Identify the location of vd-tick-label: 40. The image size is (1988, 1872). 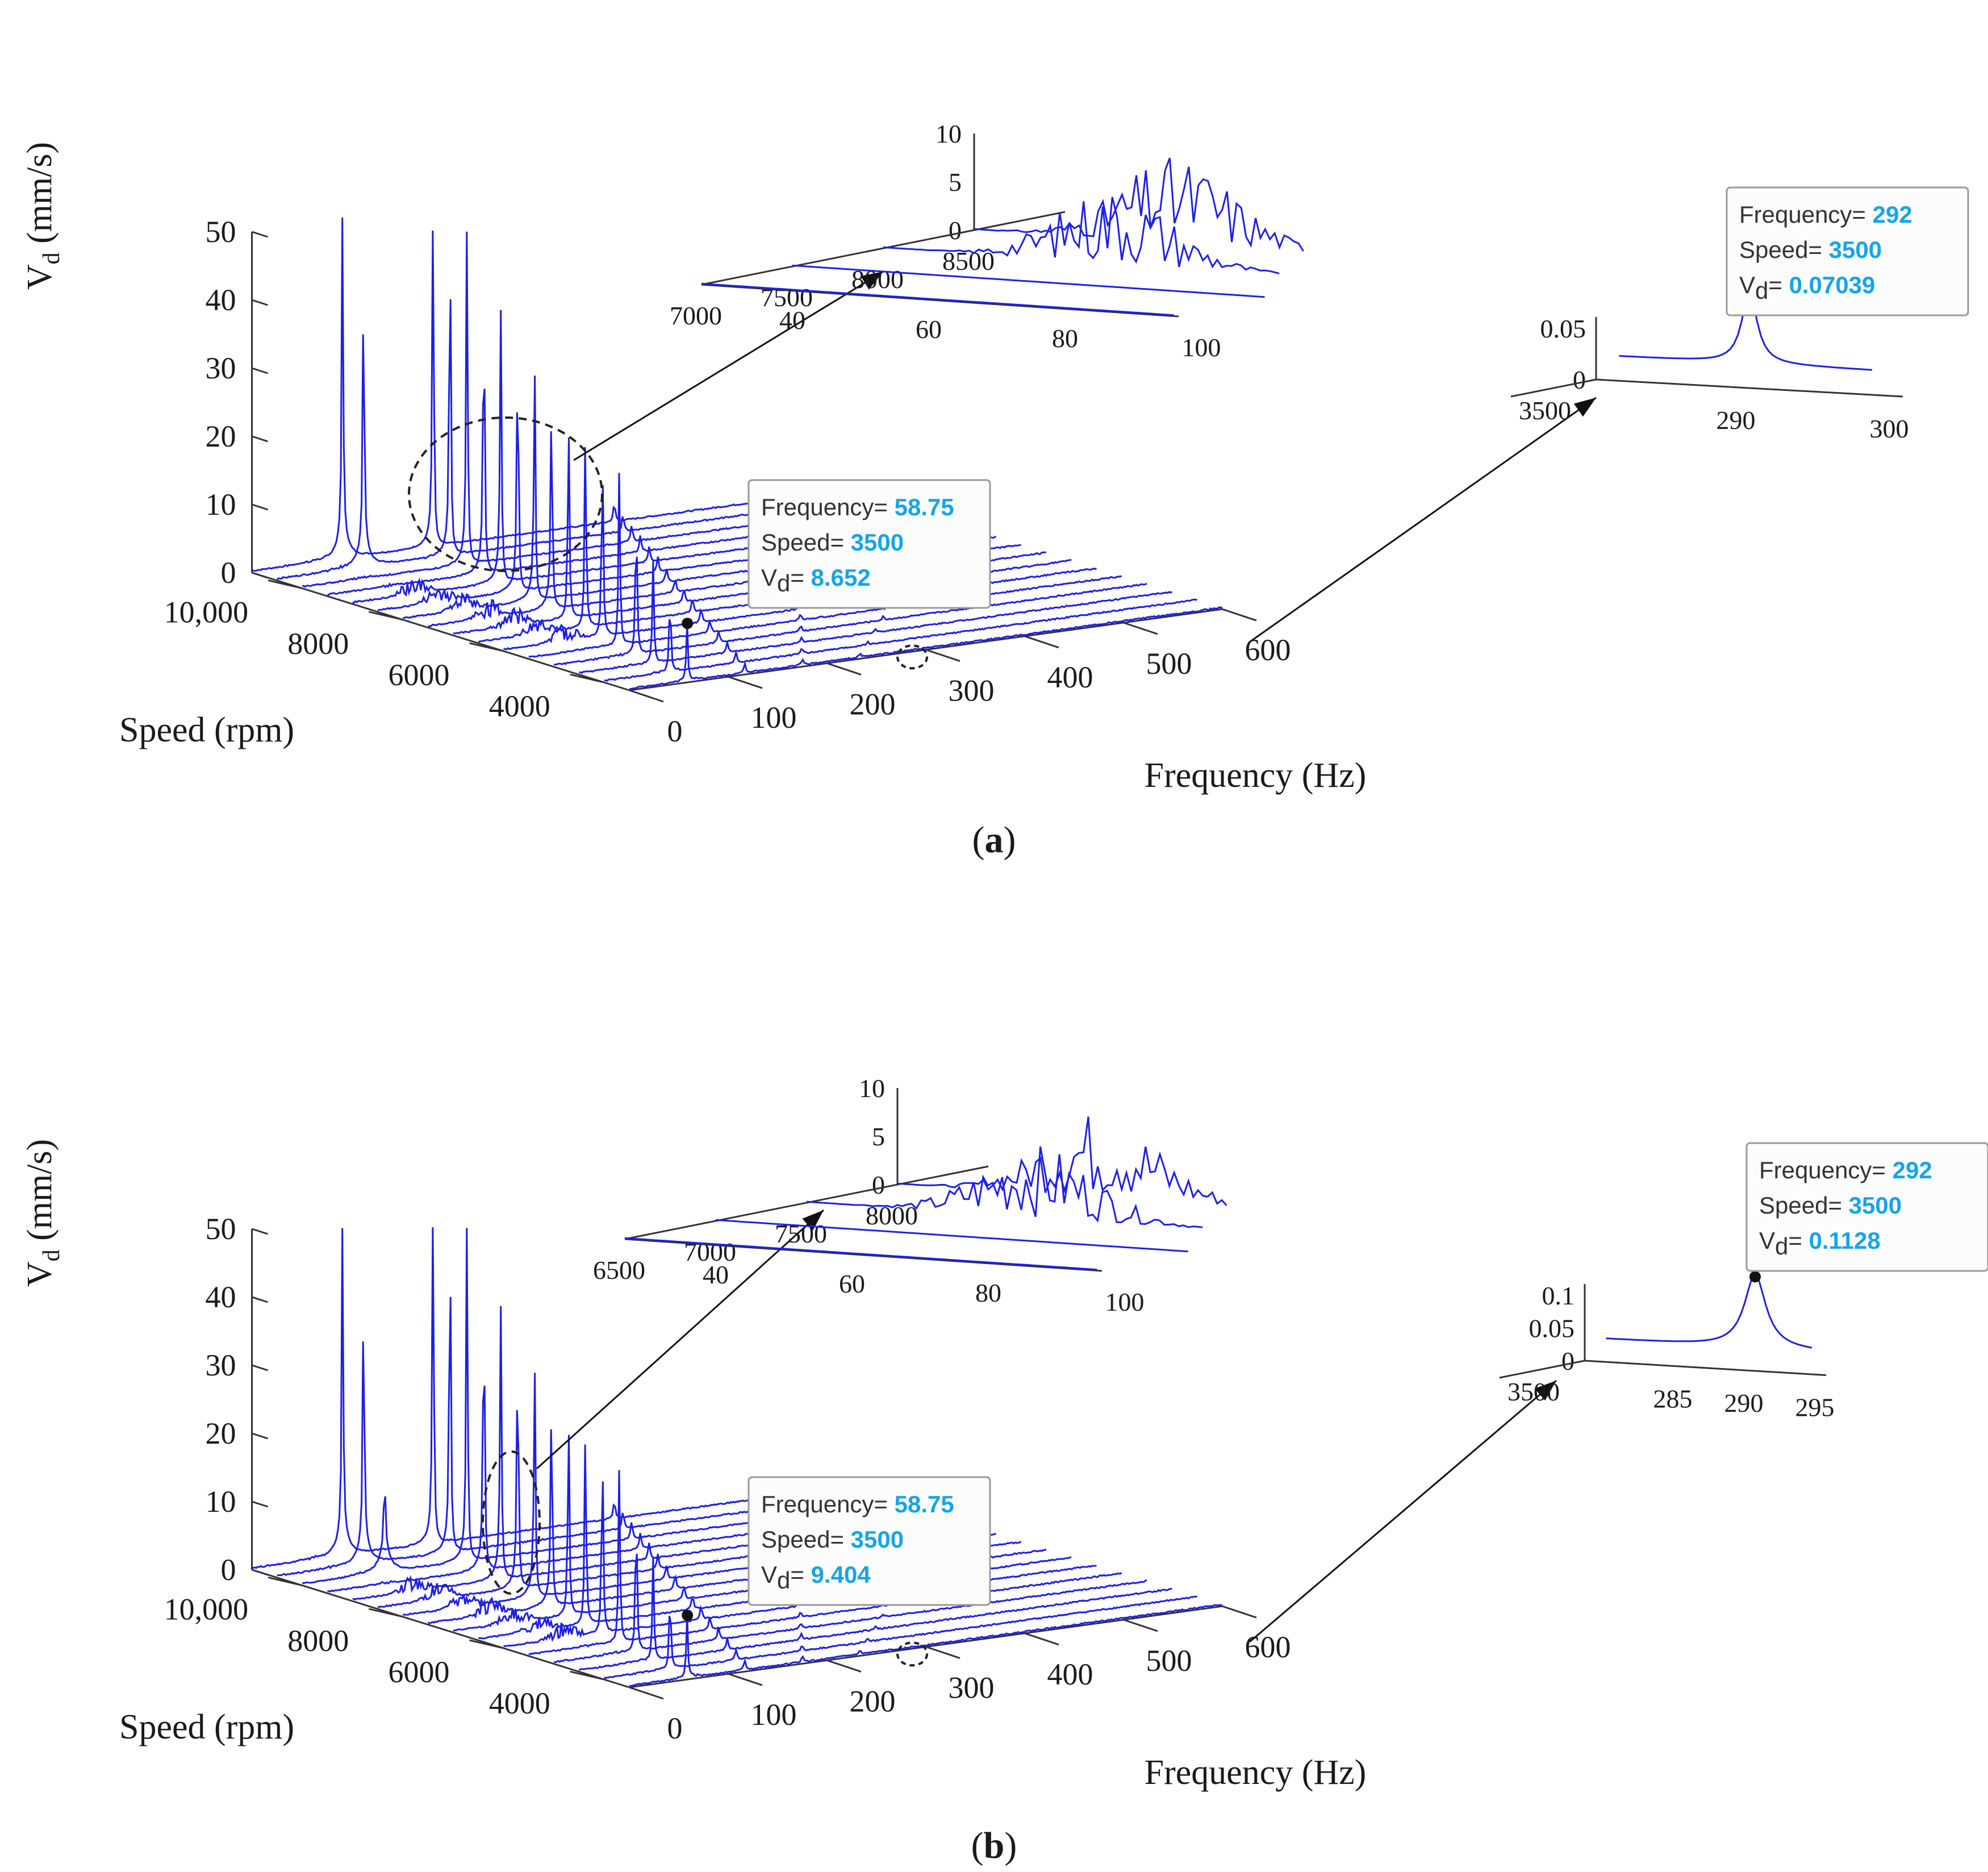
(221, 1297).